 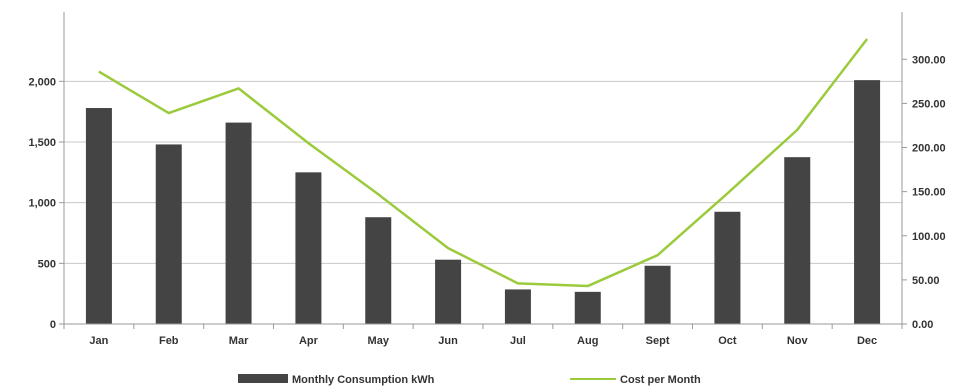 I want to click on right-tick-label: 50.00, so click(x=926, y=281).